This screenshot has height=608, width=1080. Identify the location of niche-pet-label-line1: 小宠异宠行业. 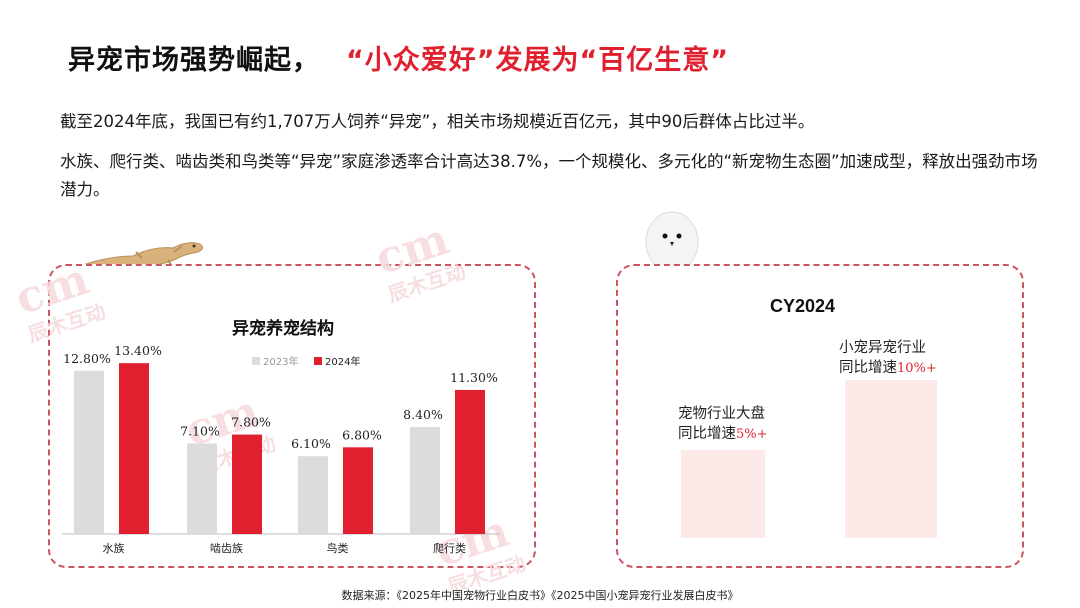
(882, 348).